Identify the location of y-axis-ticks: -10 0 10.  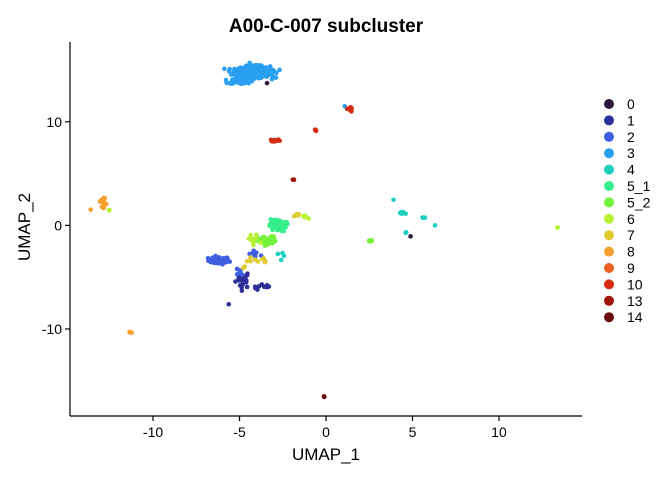
(56, 225).